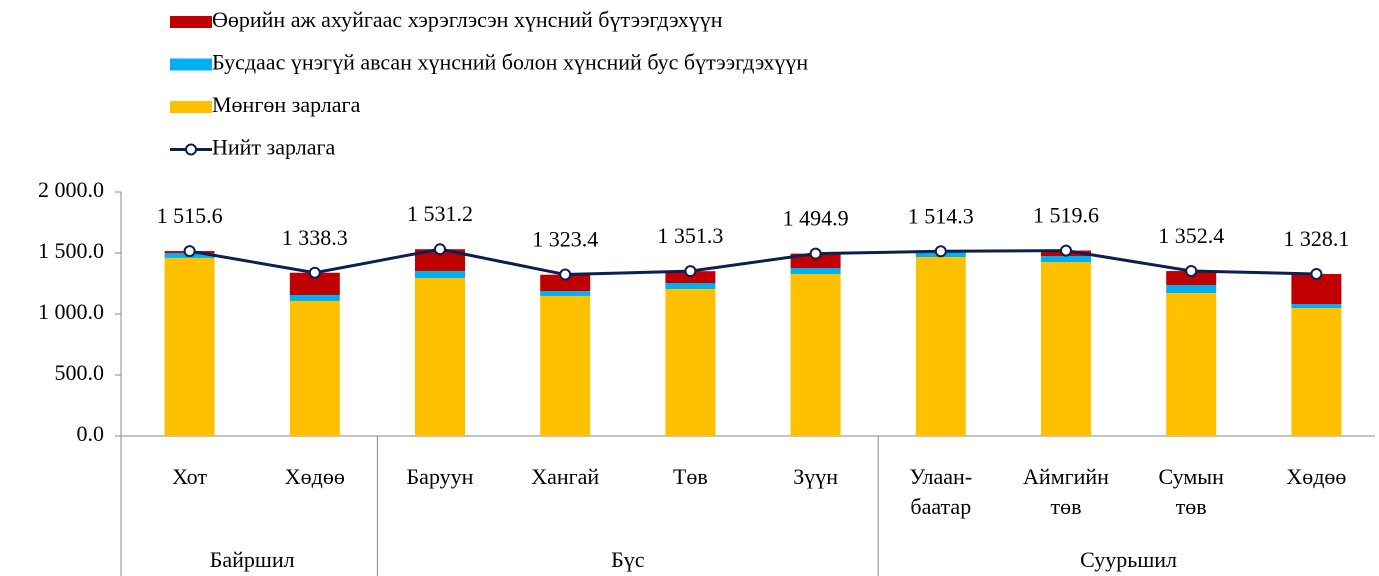  What do you see at coordinates (71, 189) in the screenshot?
I see `y-tick-label: 2 000.0` at bounding box center [71, 189].